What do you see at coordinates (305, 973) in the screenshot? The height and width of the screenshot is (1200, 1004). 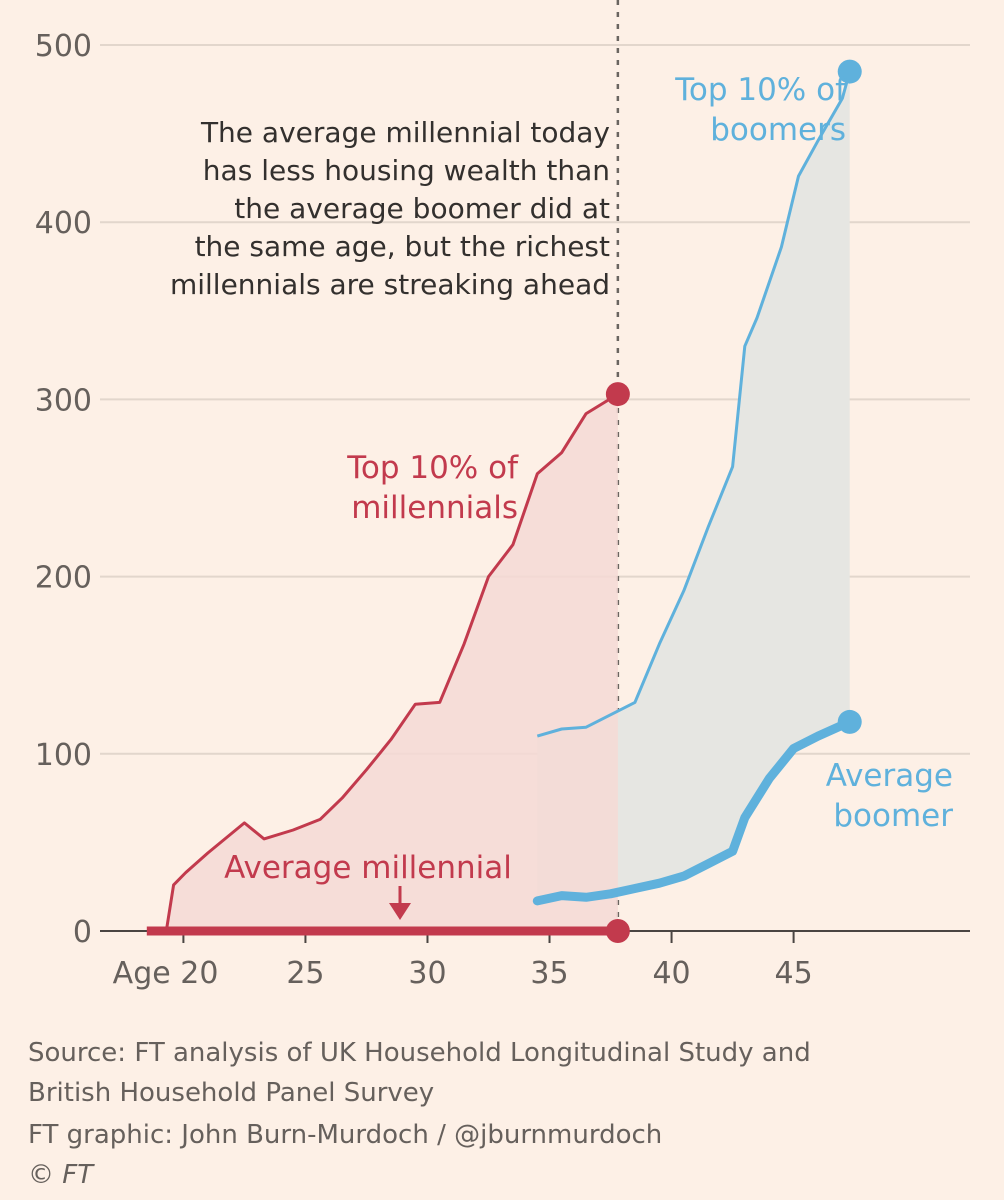 I see `x-tick-label: 25` at bounding box center [305, 973].